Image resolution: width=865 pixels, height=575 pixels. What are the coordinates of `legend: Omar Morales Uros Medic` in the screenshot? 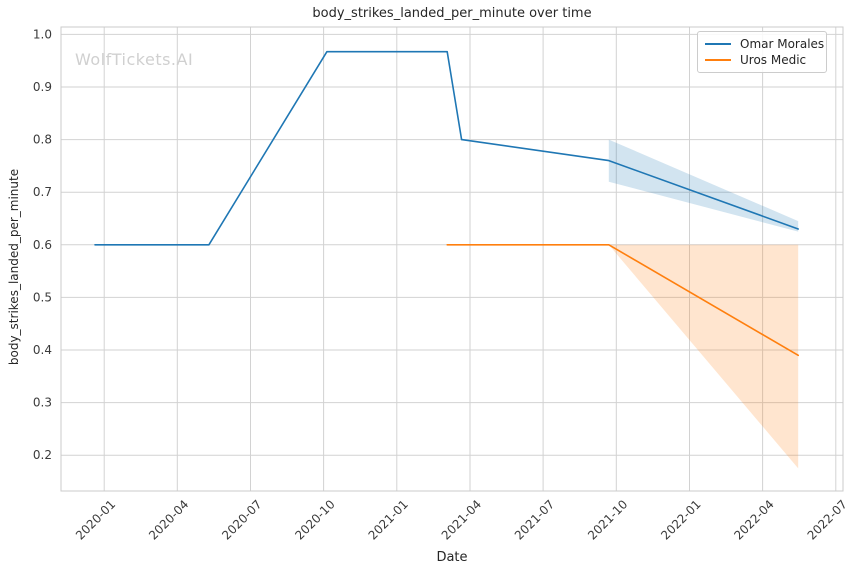 It's located at (762, 52).